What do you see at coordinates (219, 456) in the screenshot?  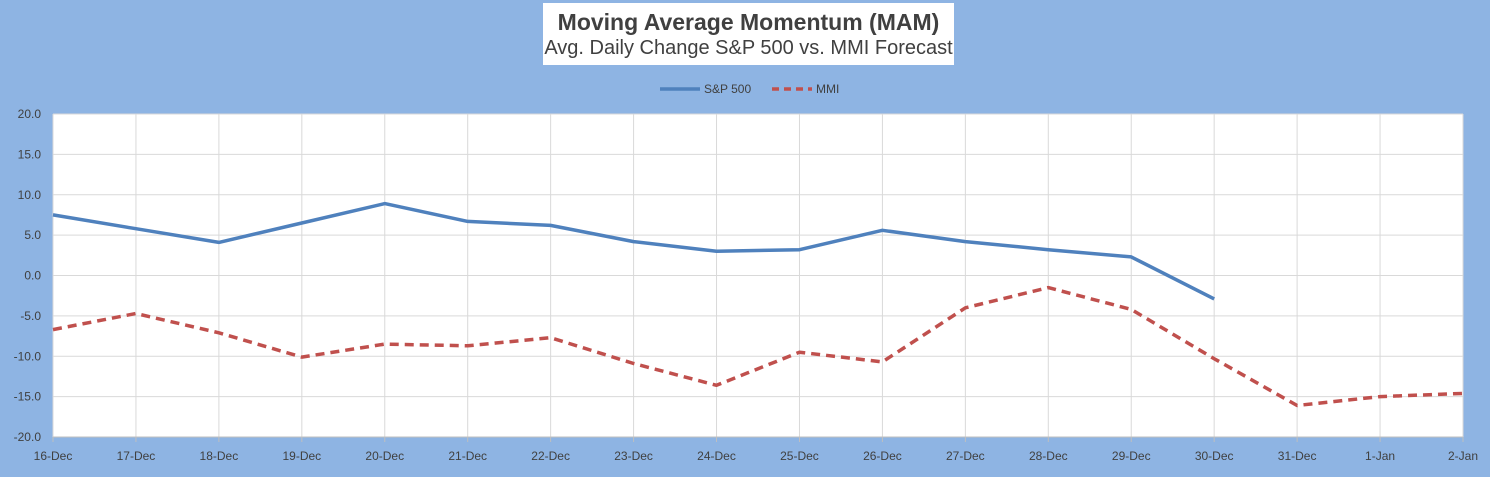 I see `x-tick-label: 18-Dec` at bounding box center [219, 456].